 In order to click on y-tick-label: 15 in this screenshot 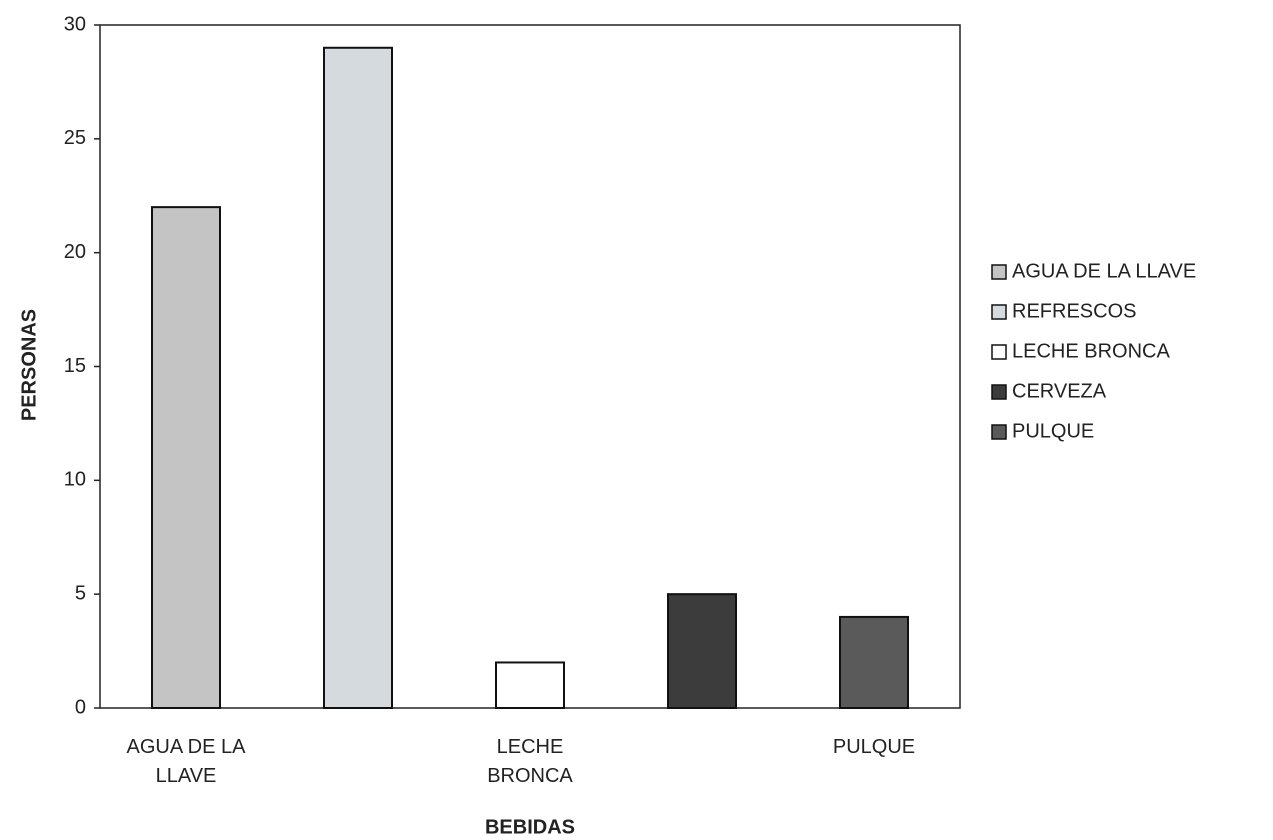, I will do `click(75, 366)`.